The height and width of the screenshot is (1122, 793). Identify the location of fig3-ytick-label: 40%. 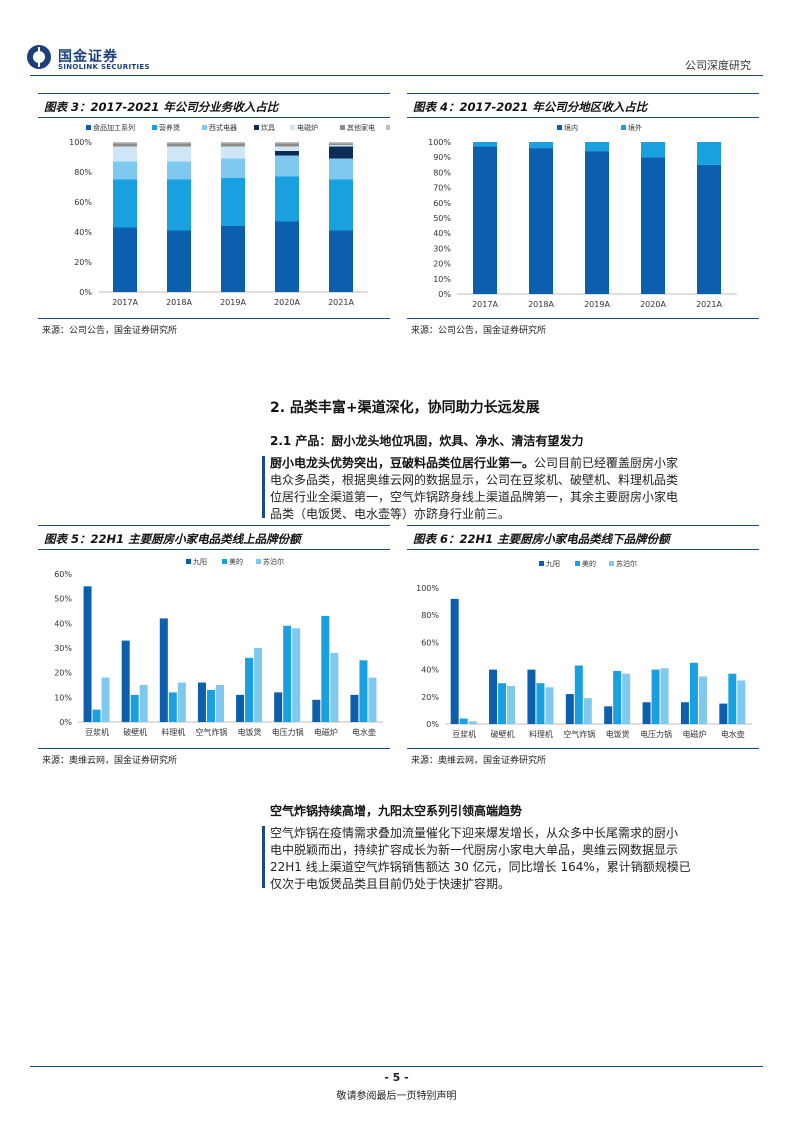
(83, 232).